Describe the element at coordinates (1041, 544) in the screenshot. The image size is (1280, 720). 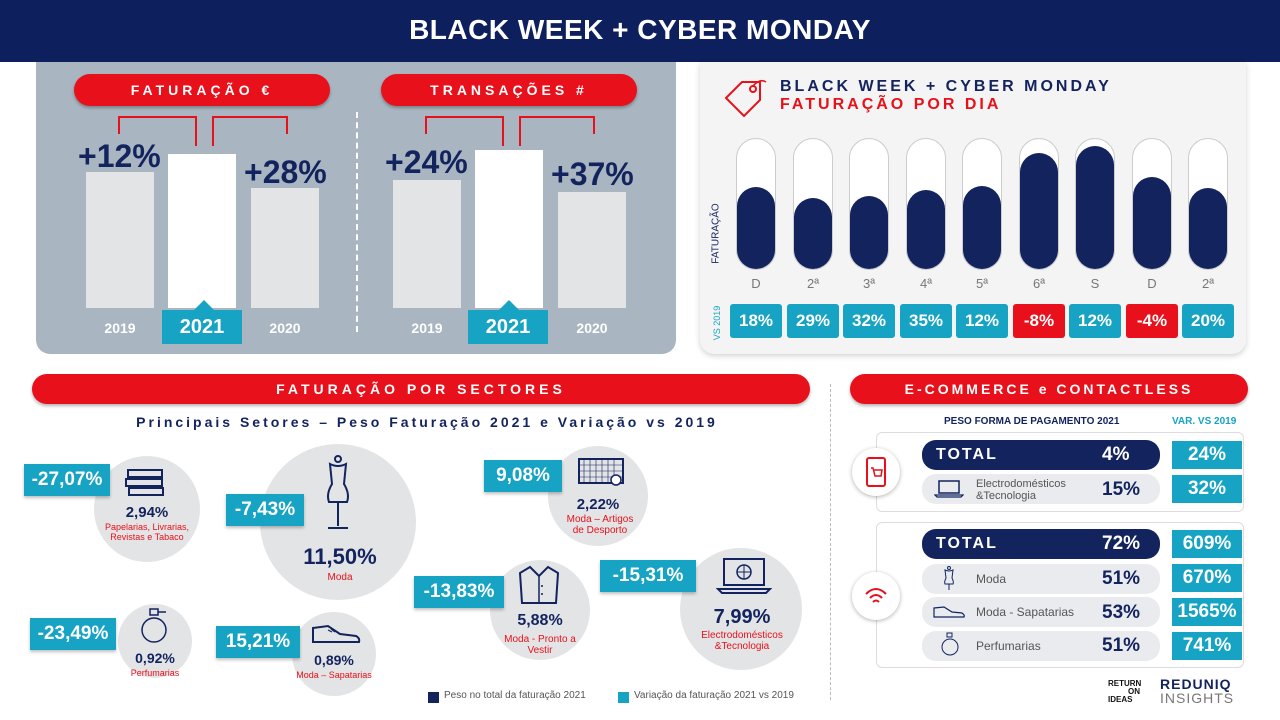
I see `contactless-total-row` at that location.